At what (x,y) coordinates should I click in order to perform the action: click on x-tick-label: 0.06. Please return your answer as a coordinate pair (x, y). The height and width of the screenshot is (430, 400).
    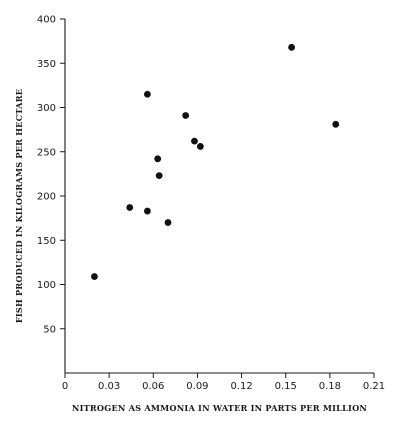
    Looking at the image, I should click on (153, 386).